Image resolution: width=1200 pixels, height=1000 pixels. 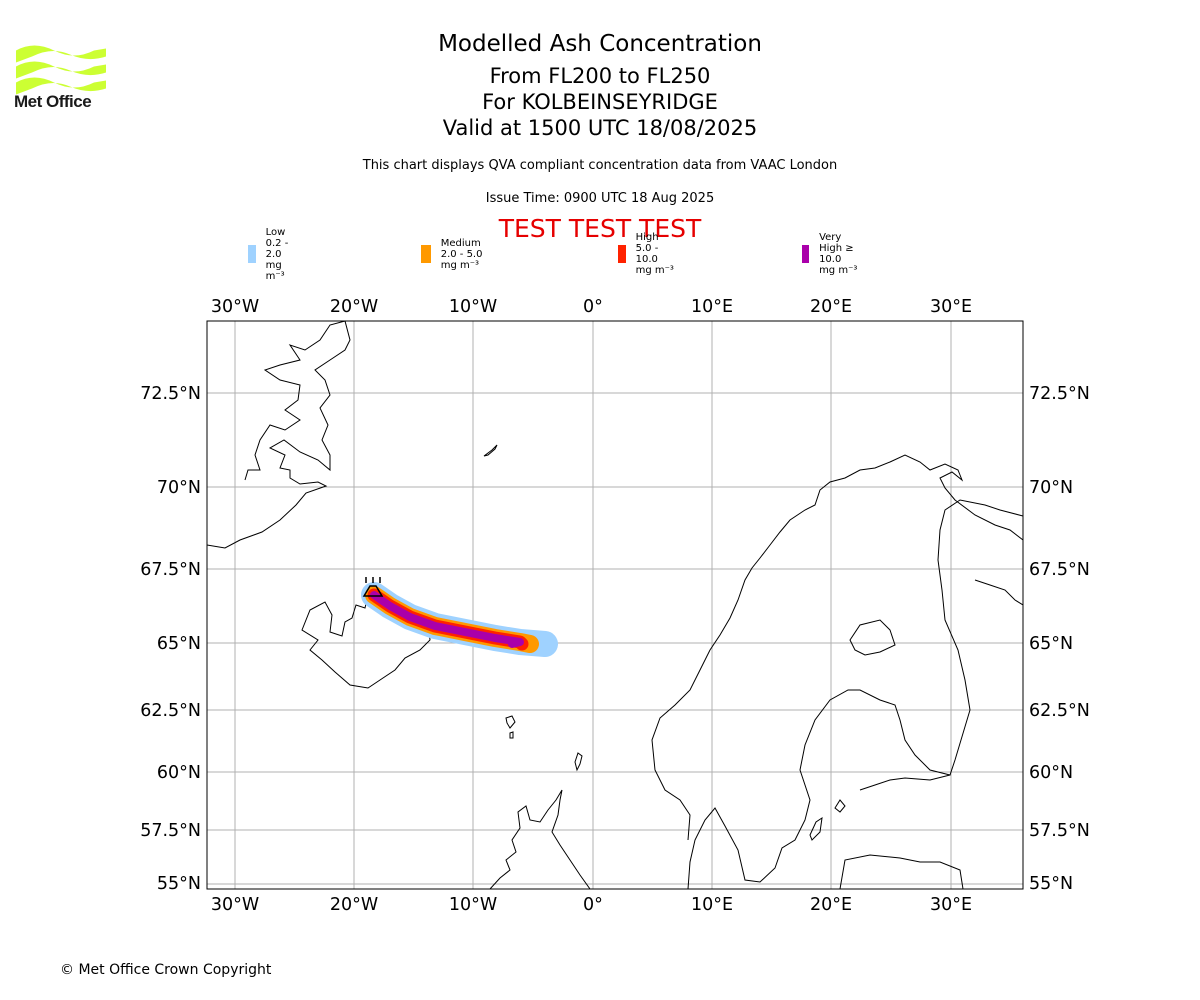 What do you see at coordinates (170, 570) in the screenshot?
I see `lat-label-left-67-5: 67.5°N` at bounding box center [170, 570].